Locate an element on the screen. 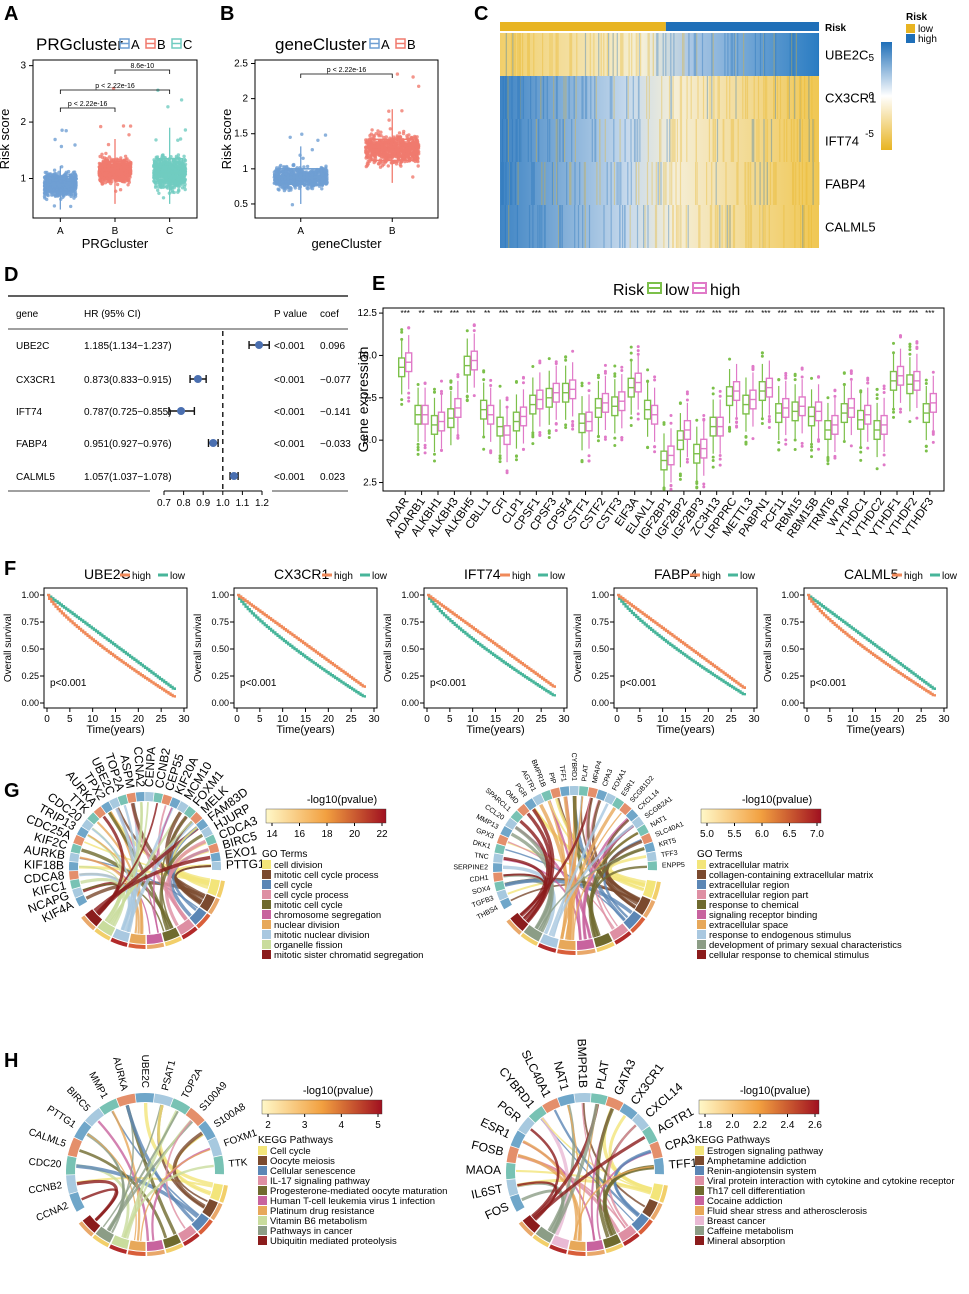  x-axis-label: Time(years) is located at coordinates (305, 730).